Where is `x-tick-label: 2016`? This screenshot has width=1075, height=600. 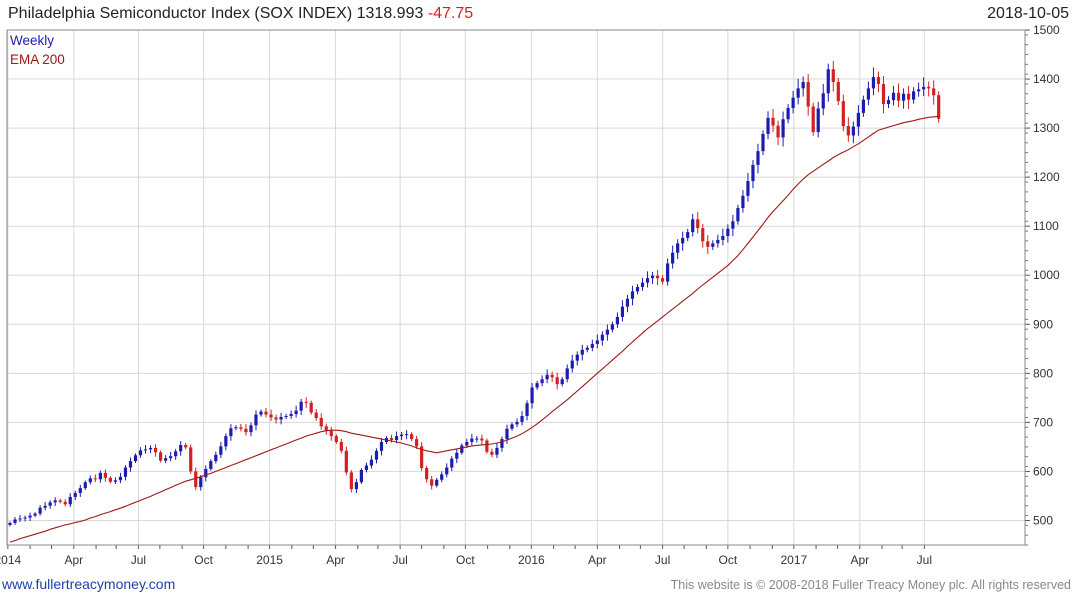 x-tick-label: 2016 is located at coordinates (531, 560).